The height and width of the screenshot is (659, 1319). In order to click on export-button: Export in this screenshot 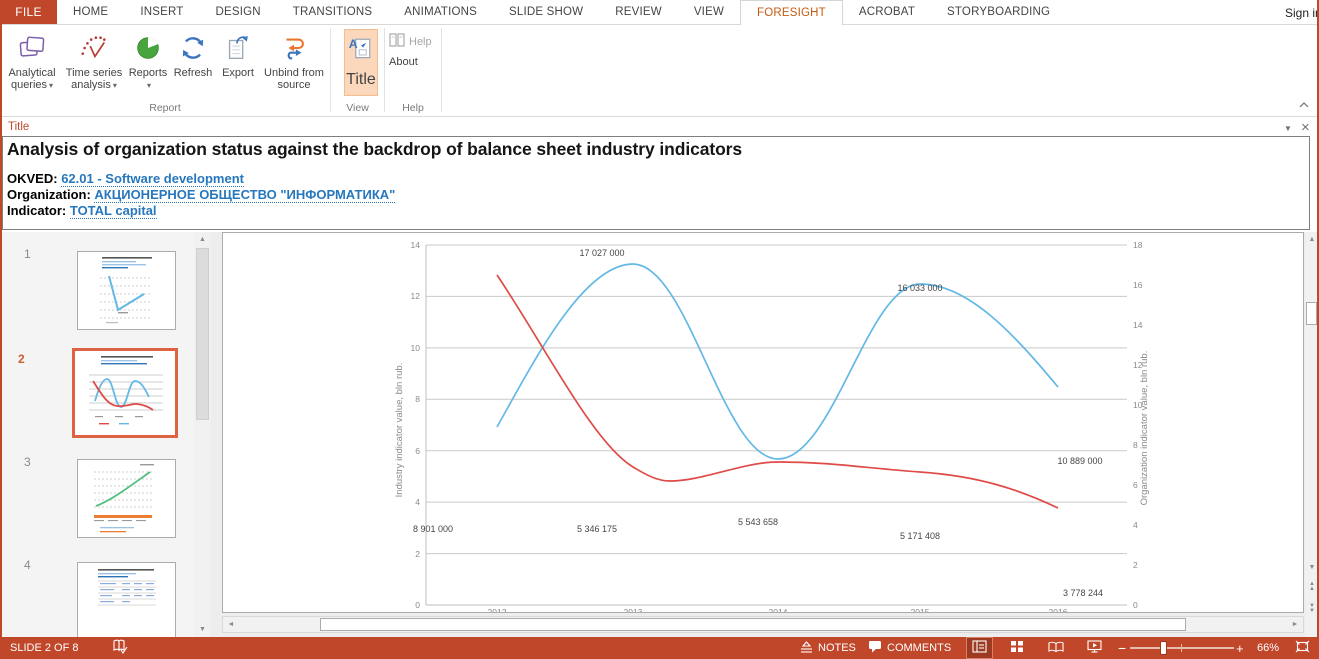, I will do `click(238, 53)`.